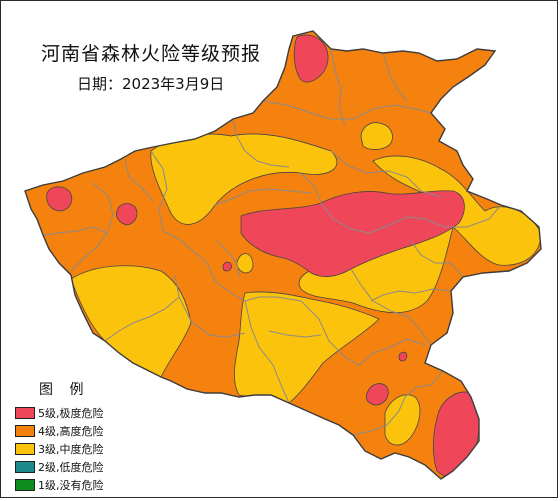  Describe the element at coordinates (71, 449) in the screenshot. I see `legend-label-level3: 3级,中度危险` at that location.